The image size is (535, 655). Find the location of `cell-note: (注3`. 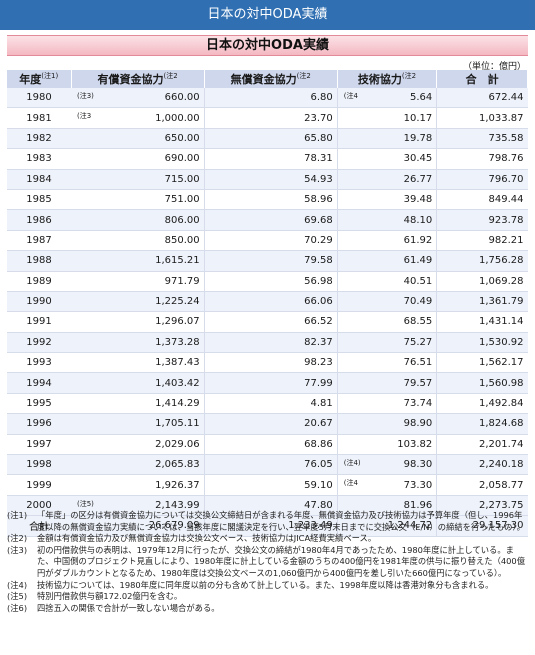

cell-note: (注3 is located at coordinates (84, 116).